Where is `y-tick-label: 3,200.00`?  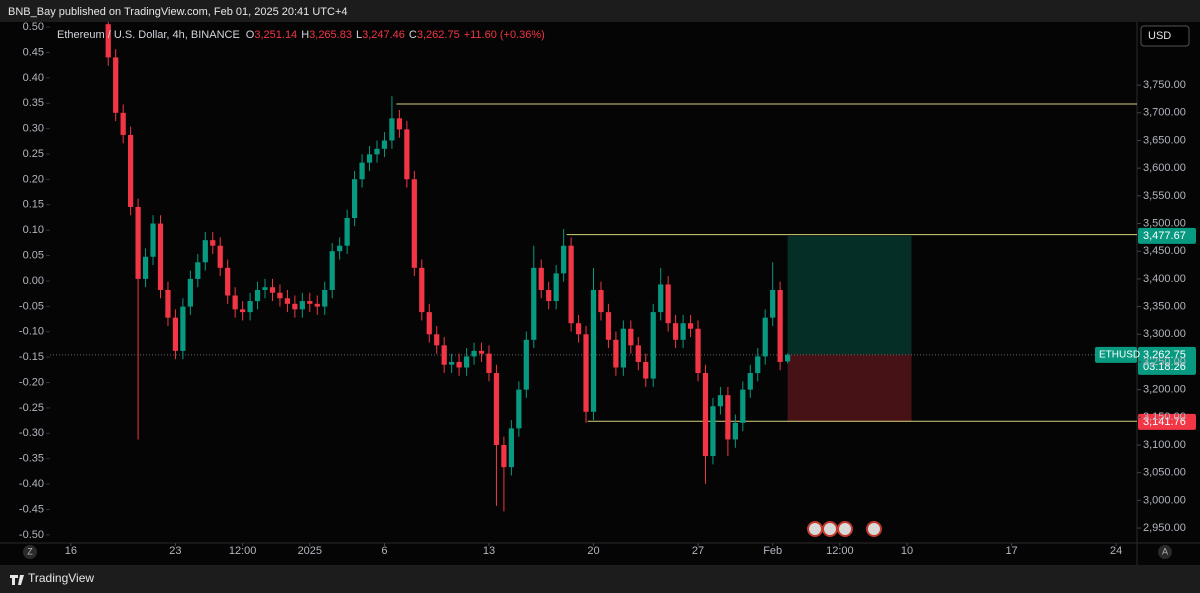 y-tick-label: 3,200.00 is located at coordinates (1164, 390).